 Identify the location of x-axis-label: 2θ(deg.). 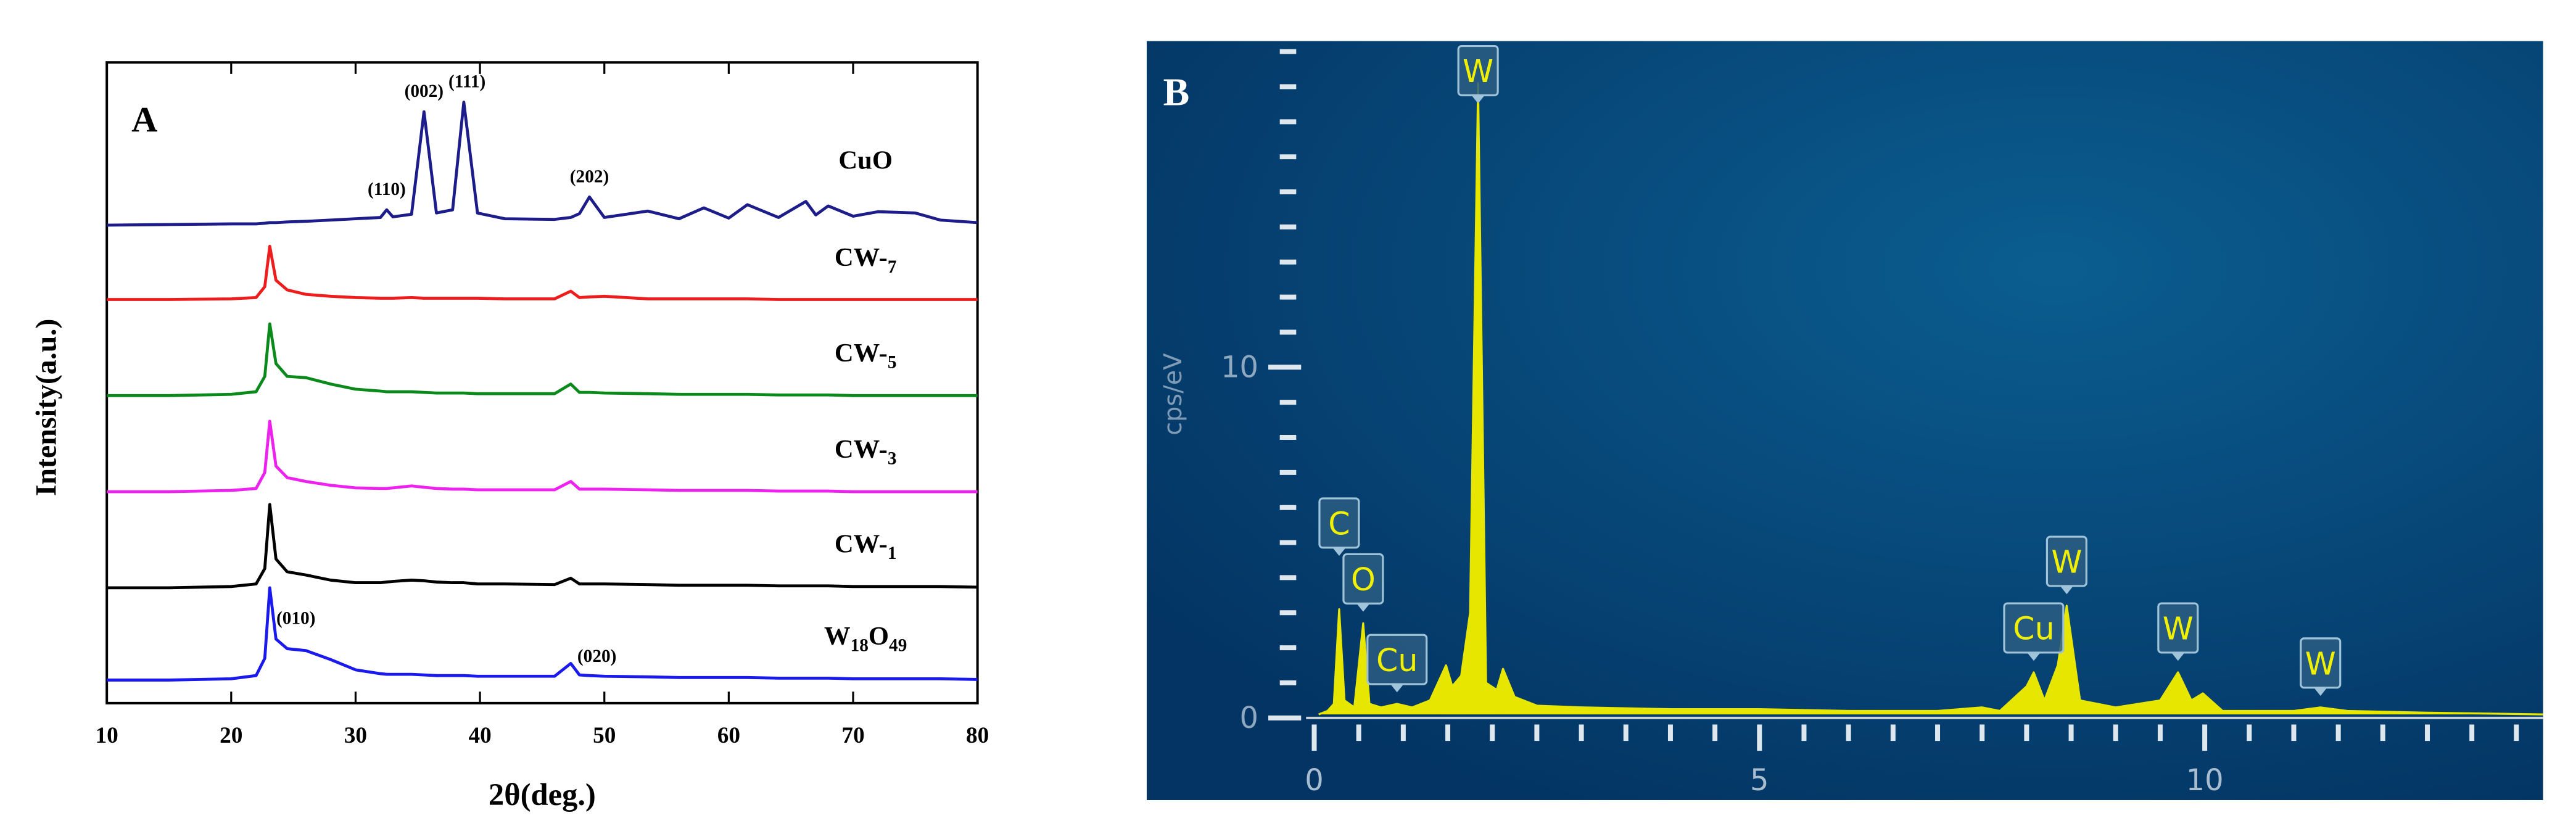
(542, 794).